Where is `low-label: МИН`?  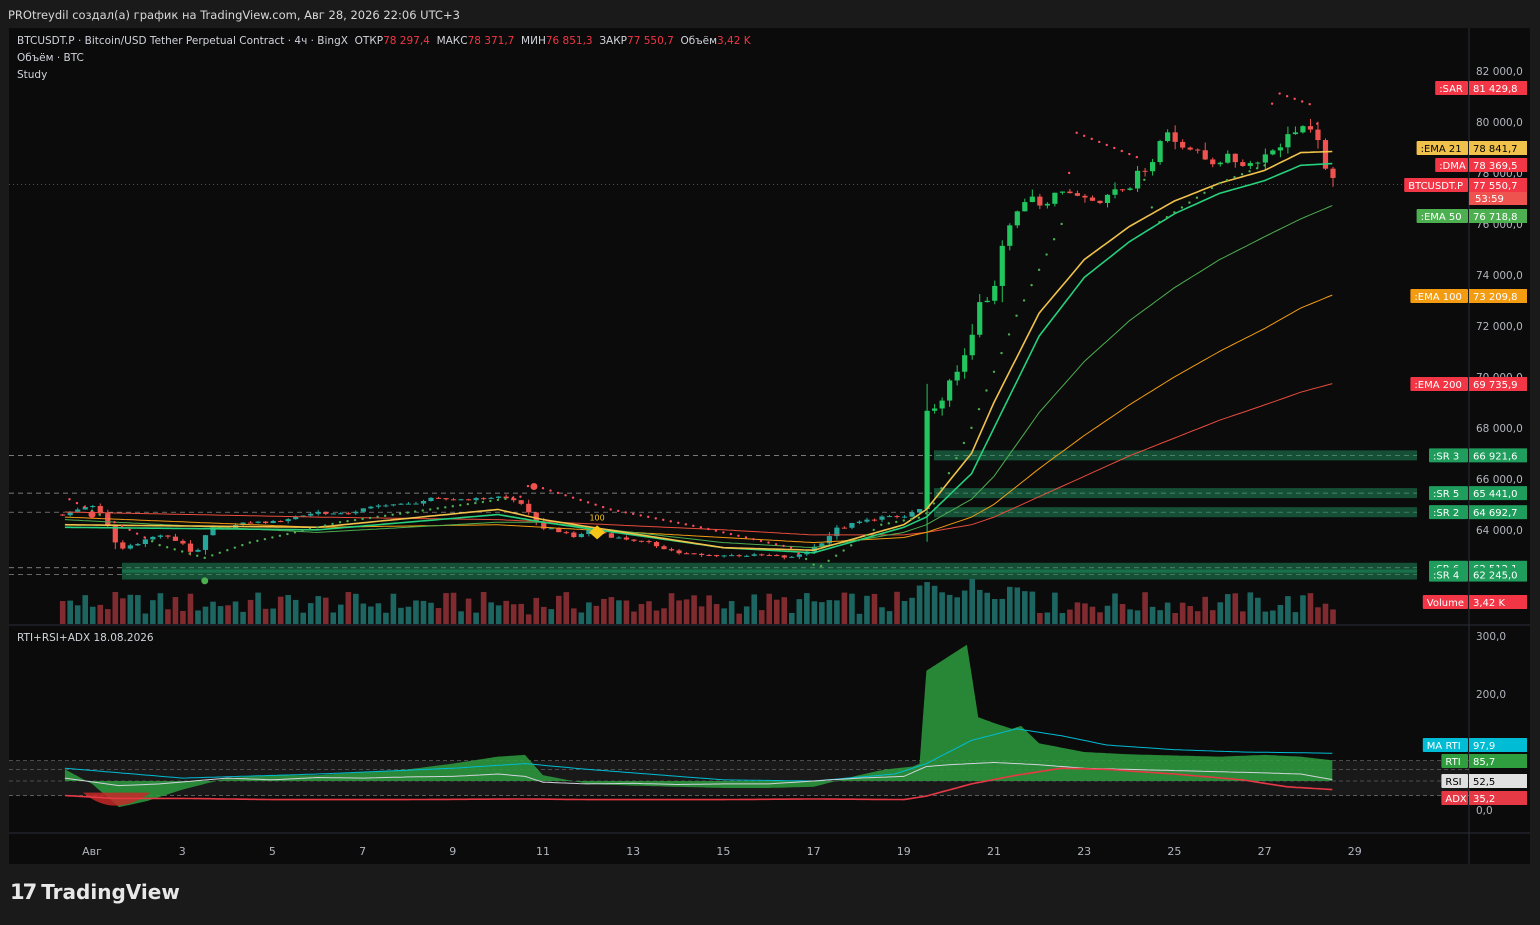 low-label: МИН is located at coordinates (533, 41).